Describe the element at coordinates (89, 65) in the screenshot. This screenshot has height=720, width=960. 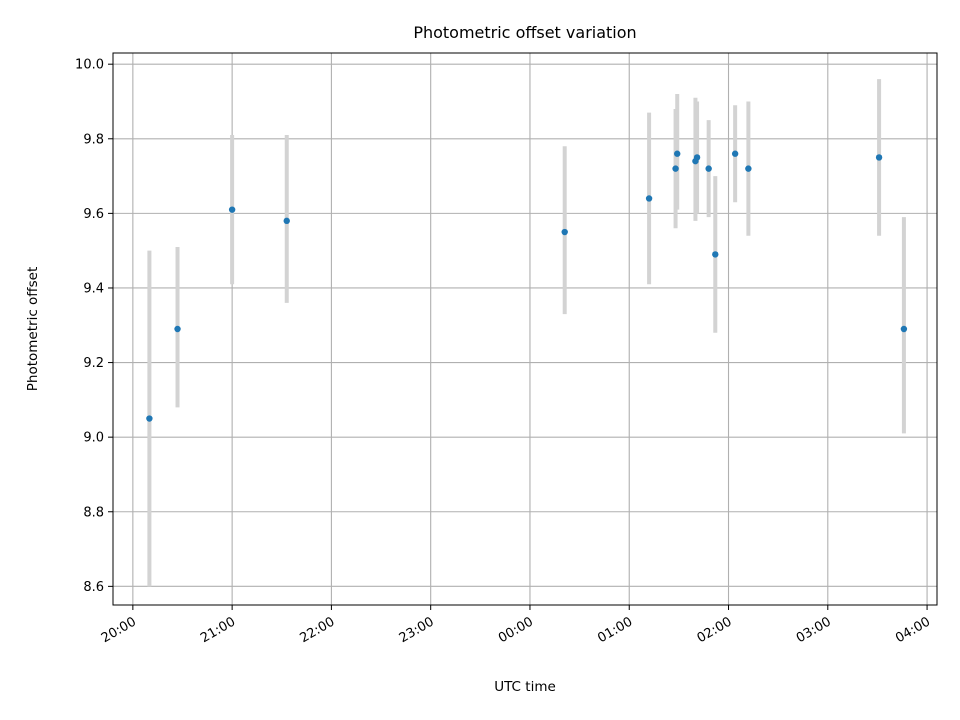
I see `y-tick-label: 10.0` at that location.